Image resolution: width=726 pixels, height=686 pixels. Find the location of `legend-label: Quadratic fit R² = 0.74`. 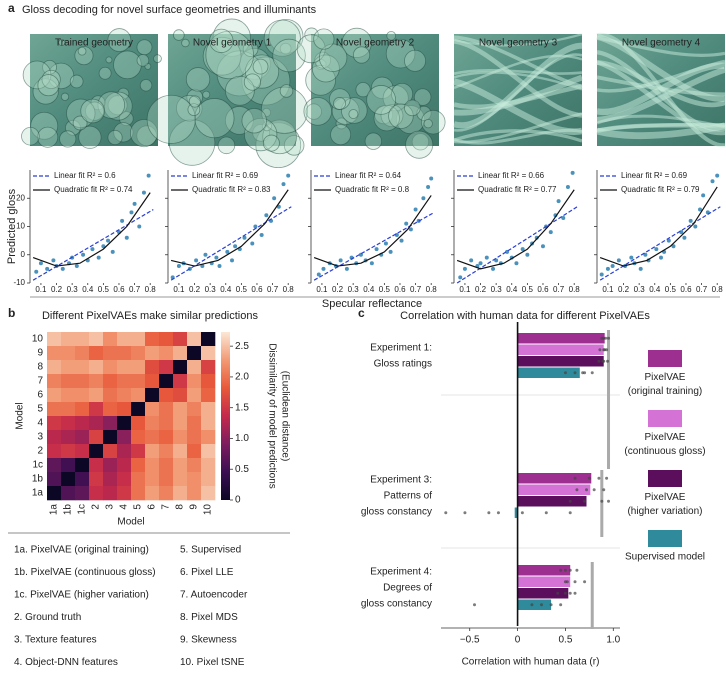

legend-label: Quadratic fit R² = 0.74 is located at coordinates (93, 189).